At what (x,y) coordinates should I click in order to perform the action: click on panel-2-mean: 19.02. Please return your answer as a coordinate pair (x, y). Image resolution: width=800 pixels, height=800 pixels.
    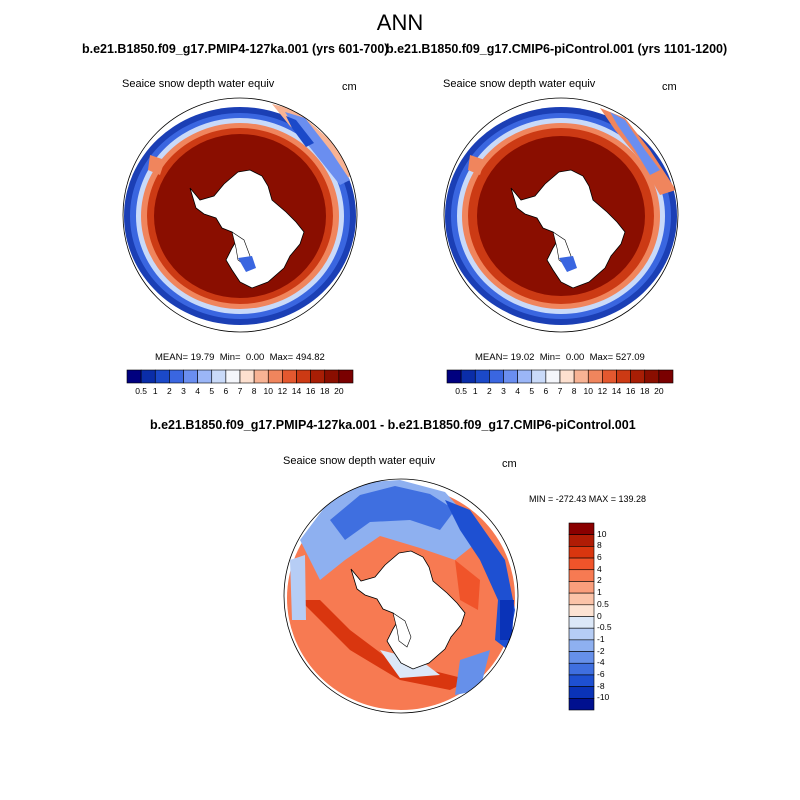
    Looking at the image, I should click on (522, 357).